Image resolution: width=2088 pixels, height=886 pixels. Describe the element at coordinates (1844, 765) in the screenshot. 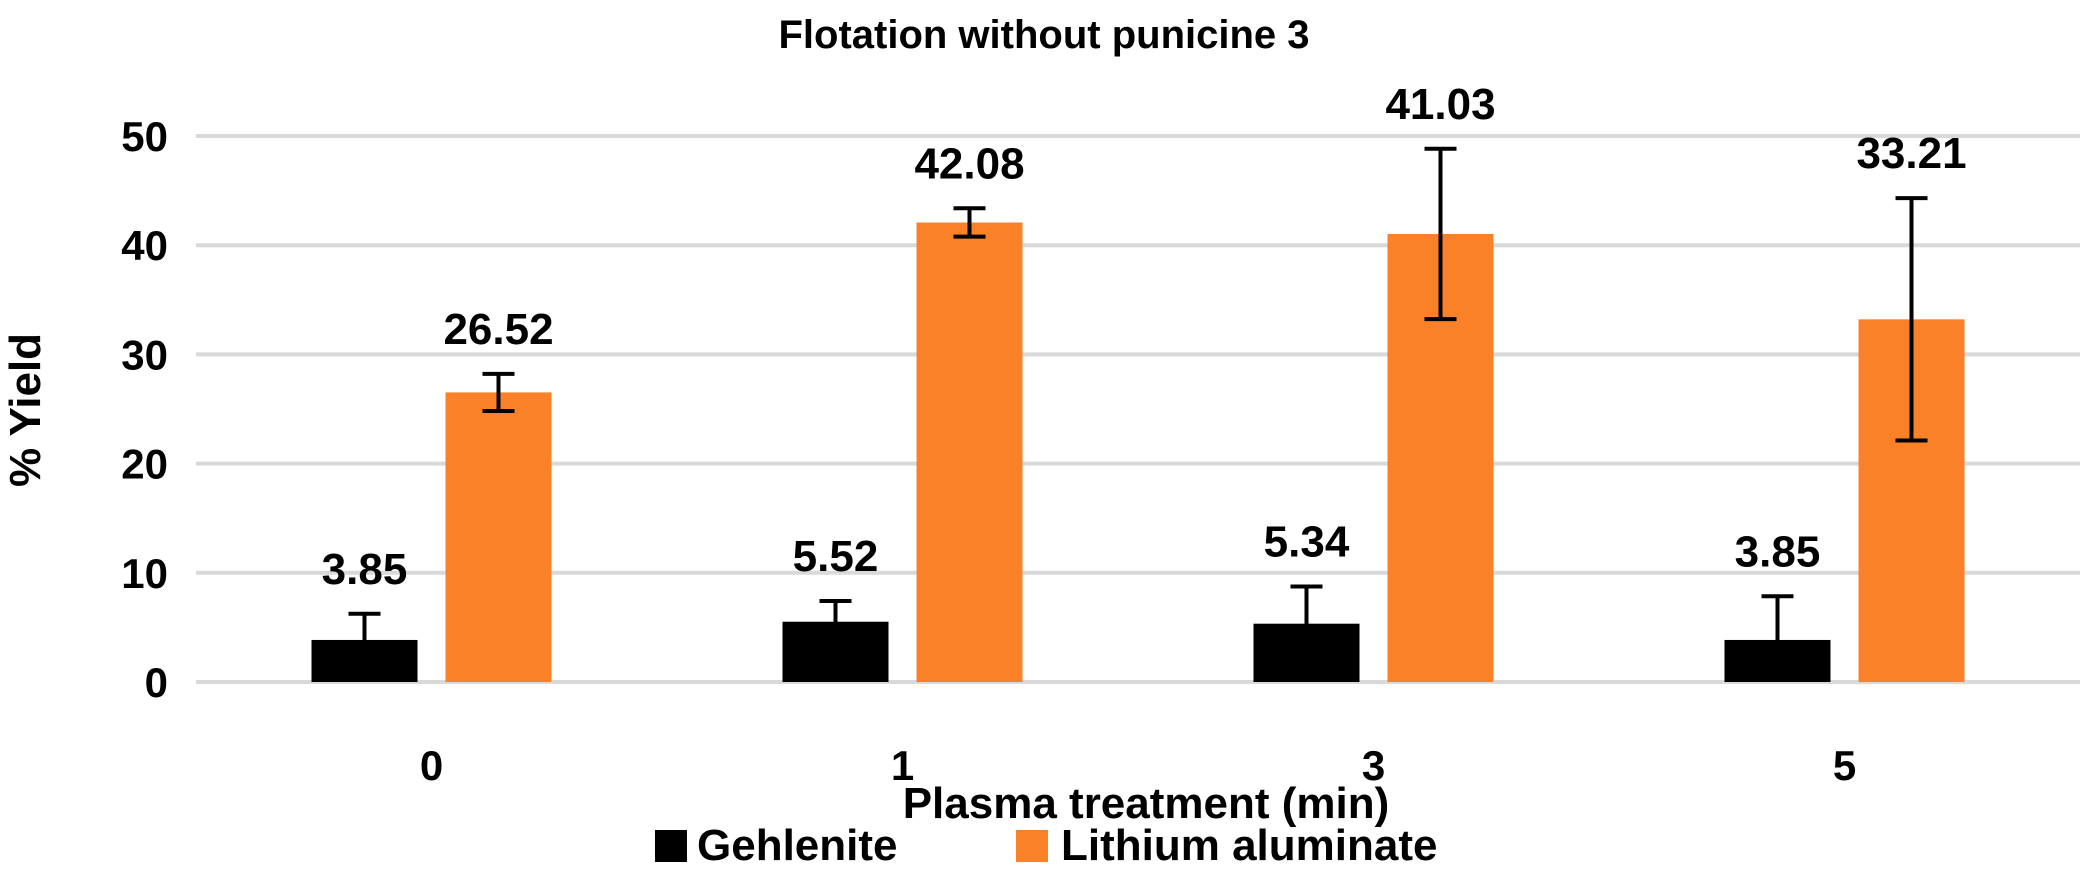

I see `x-tick-label: 5` at that location.